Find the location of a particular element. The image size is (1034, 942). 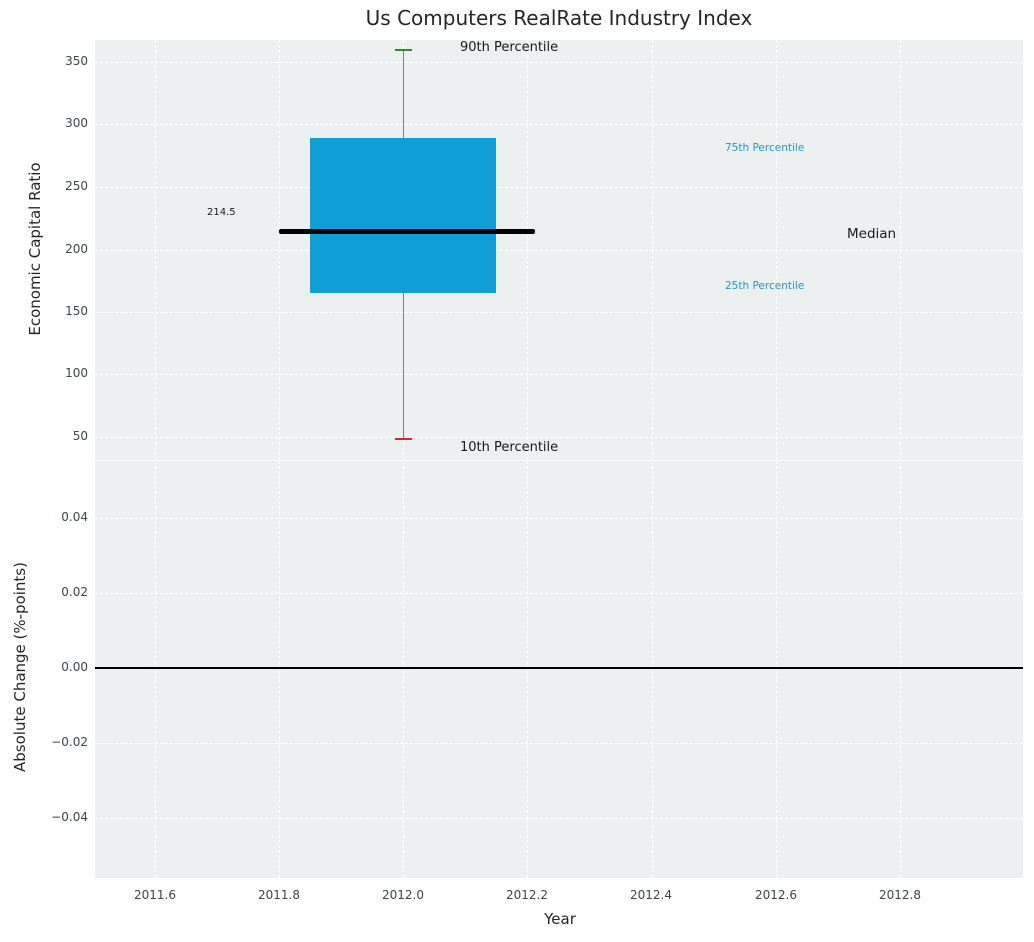

y-tick-label: 0.00 is located at coordinates (74, 667).